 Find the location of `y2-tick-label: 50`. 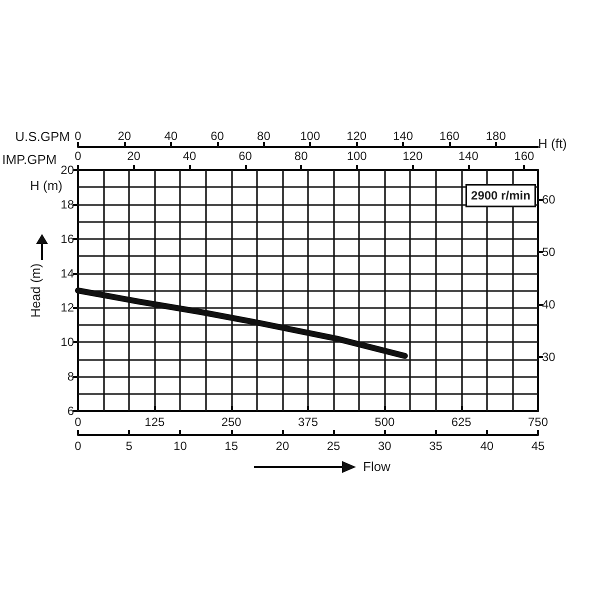

y2-tick-label: 50 is located at coordinates (549, 251).